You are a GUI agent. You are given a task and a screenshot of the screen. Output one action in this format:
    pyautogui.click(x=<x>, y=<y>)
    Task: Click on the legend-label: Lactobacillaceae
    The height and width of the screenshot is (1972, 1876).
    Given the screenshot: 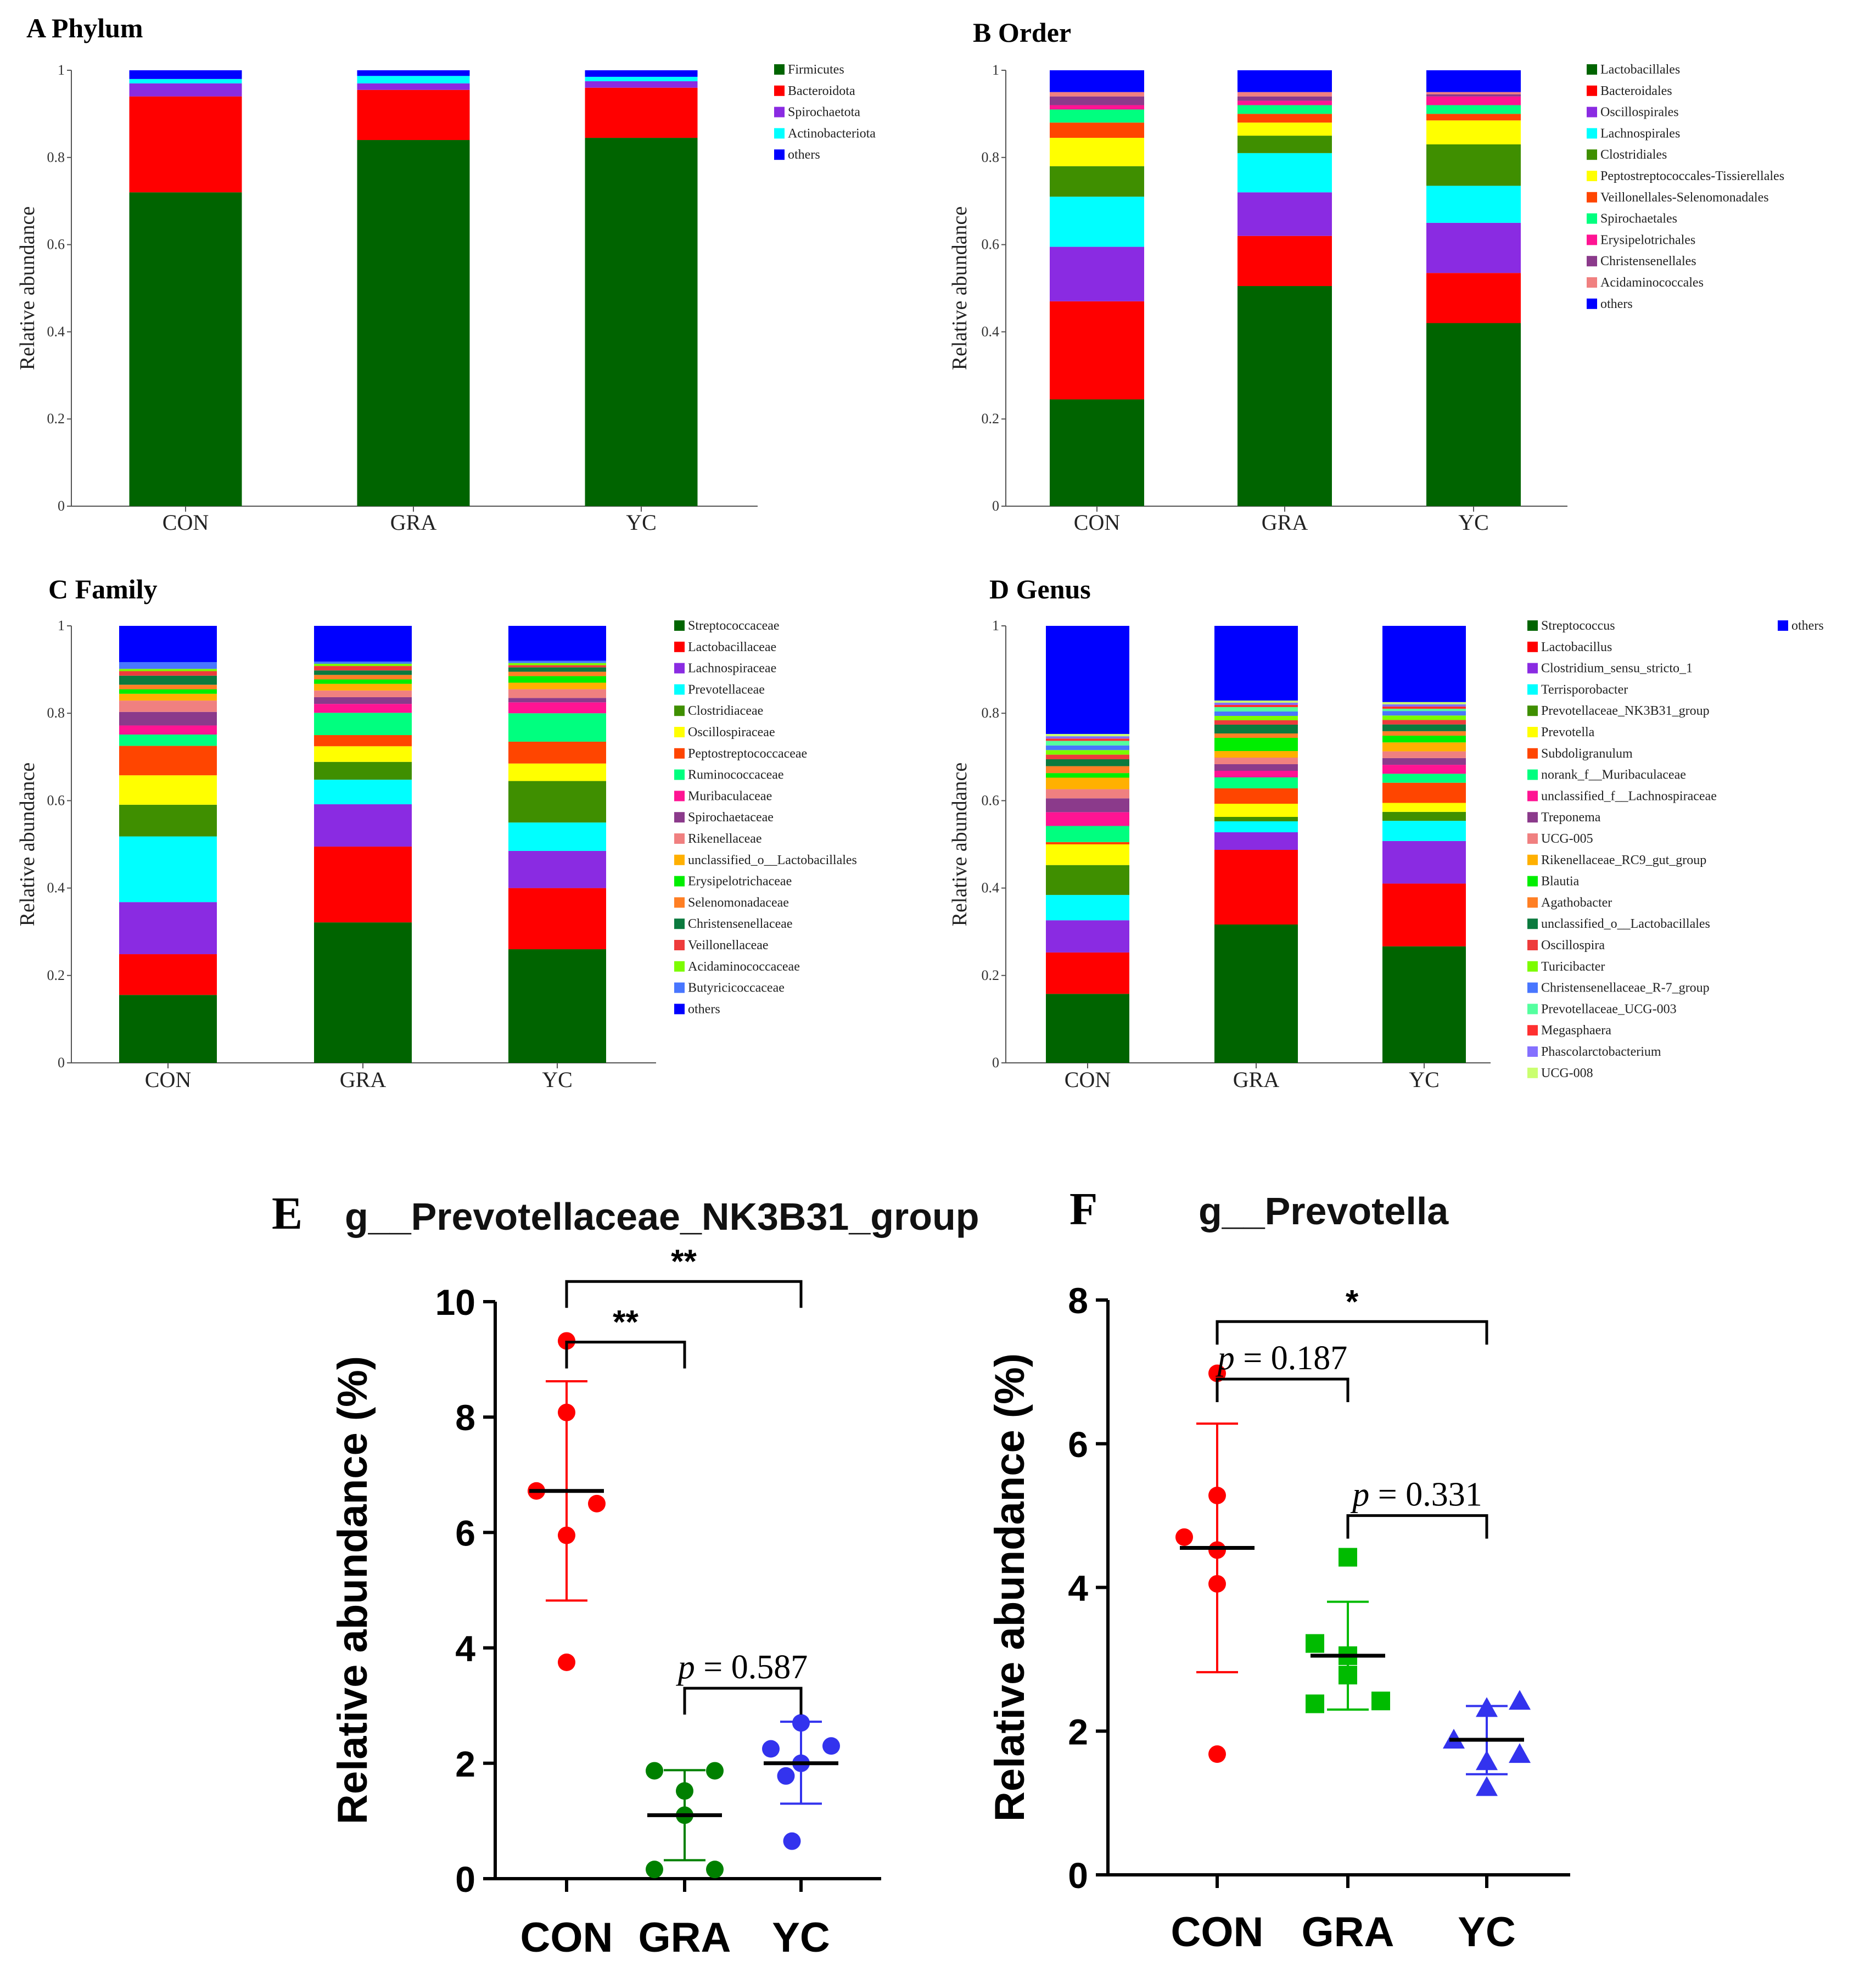 What is the action you would take?
    pyautogui.click(x=732, y=647)
    